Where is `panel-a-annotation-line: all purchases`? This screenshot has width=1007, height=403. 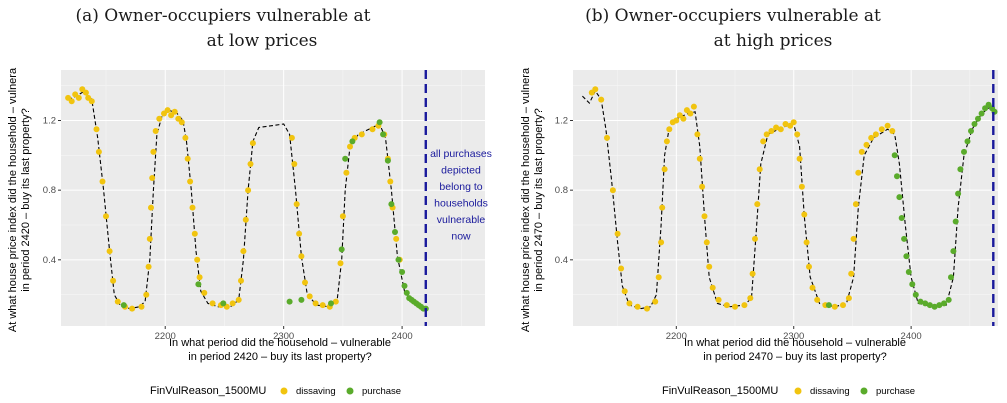 panel-a-annotation-line: all purchases is located at coordinates (461, 154).